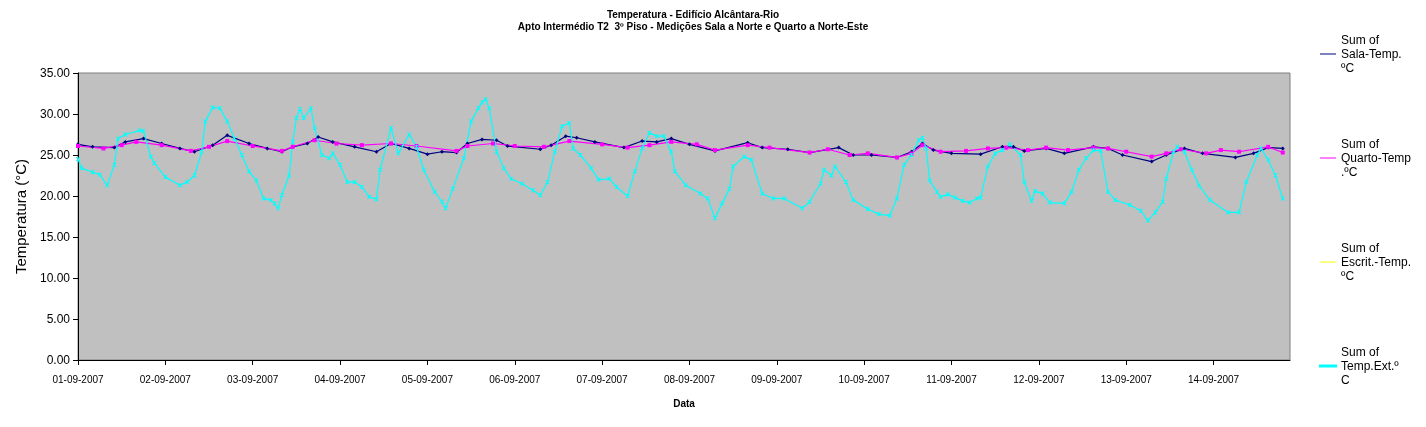 The image size is (1426, 427). Describe the element at coordinates (693, 26) in the screenshot. I see `chart-subtitle: Apto Intermédio T2 3º Piso - Medições Sala a Norte e Quarto a Norte-Este` at that location.